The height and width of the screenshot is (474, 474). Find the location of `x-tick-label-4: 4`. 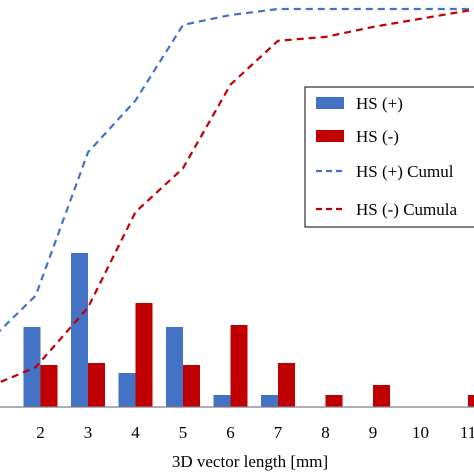

x-tick-label-4: 4 is located at coordinates (135, 432).